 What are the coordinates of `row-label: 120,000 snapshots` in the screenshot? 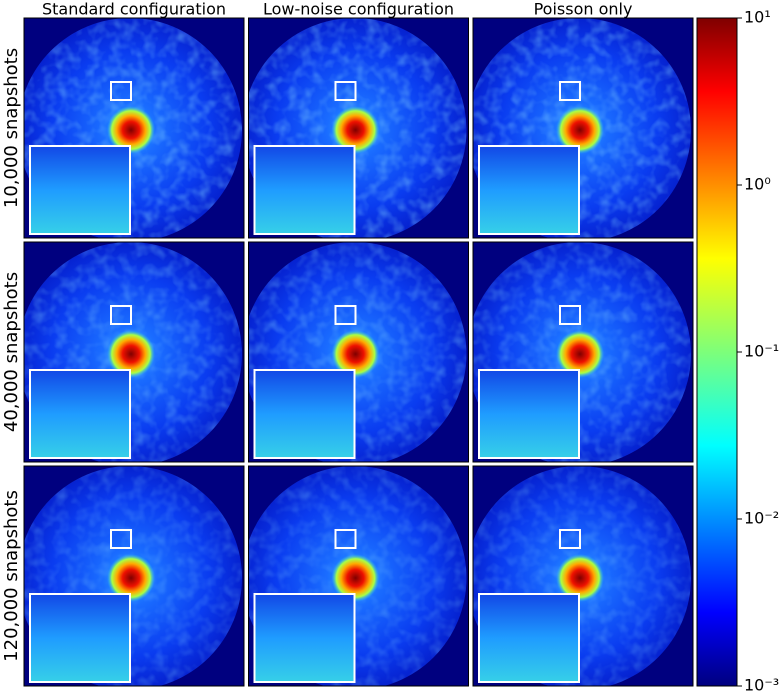 It's located at (11, 576).